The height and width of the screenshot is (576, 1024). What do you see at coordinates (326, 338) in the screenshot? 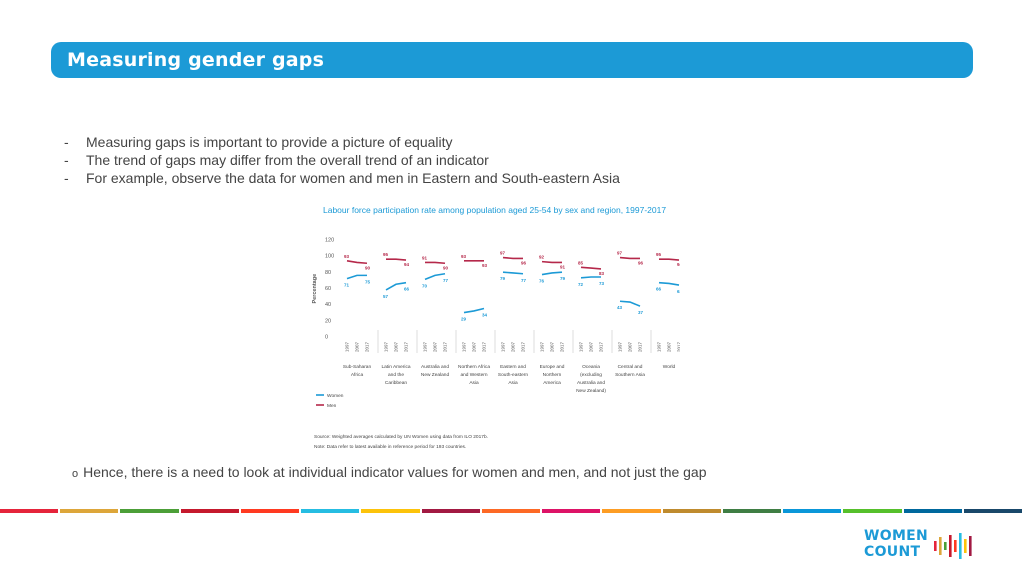
I see `y-tick-label: 0` at bounding box center [326, 338].